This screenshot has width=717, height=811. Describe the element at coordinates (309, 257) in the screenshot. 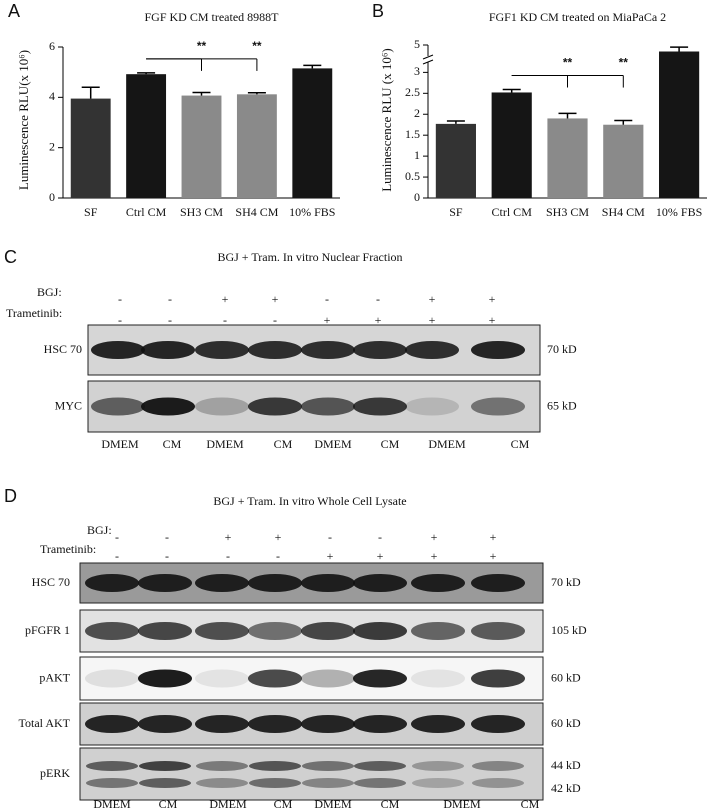

I see `panel-title: BGJ + Tram. In vitro Nuclear Fraction` at that location.